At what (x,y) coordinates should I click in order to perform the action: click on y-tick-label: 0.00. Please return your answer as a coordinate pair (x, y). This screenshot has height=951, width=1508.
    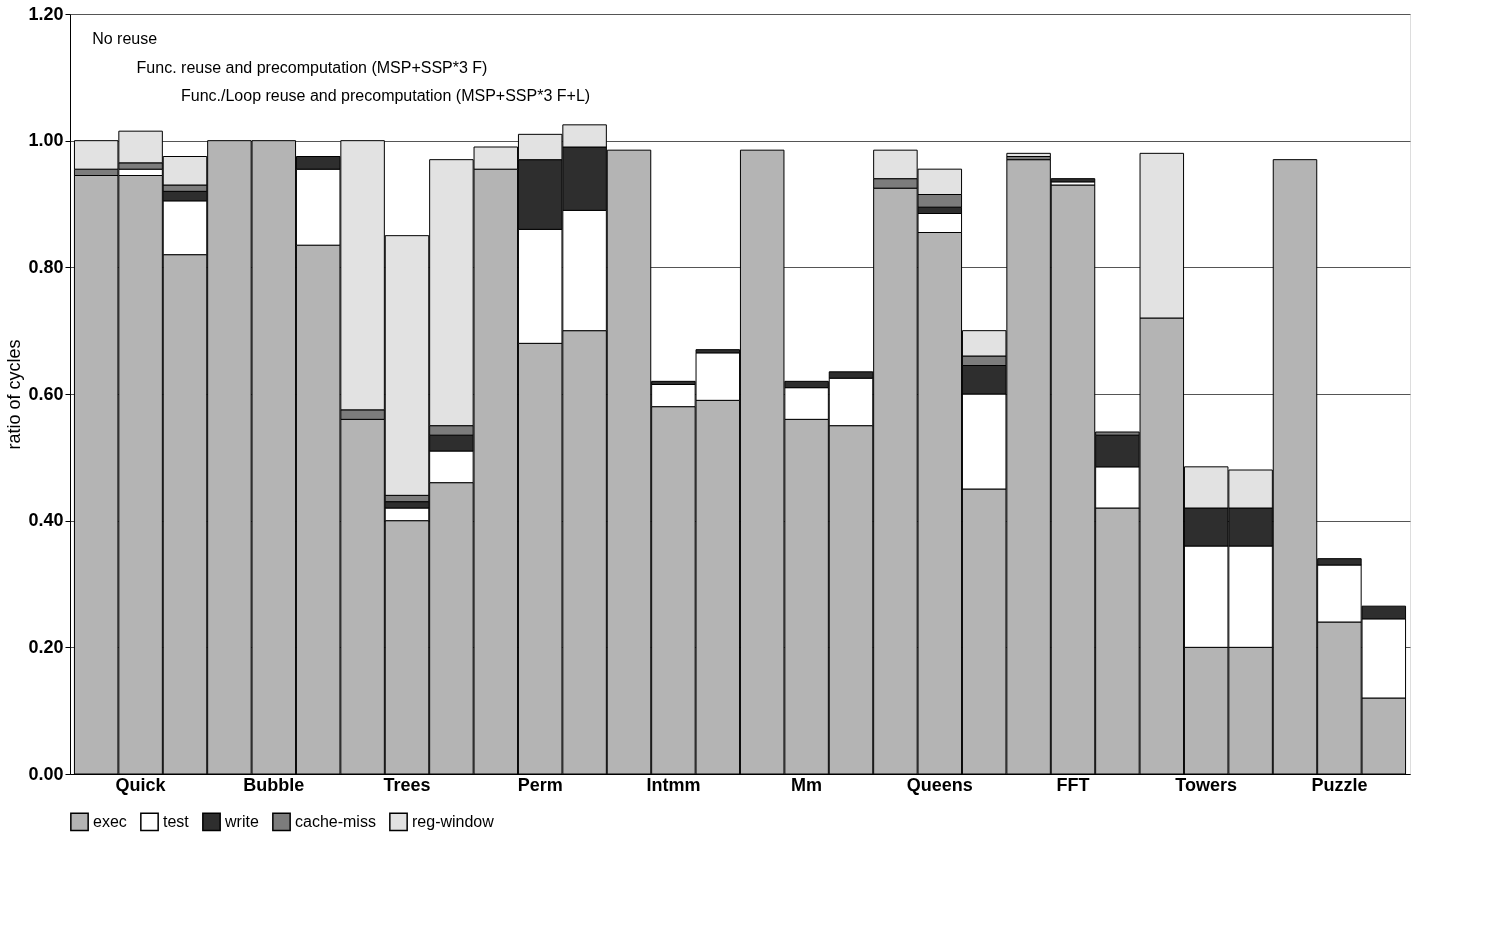
    Looking at the image, I should click on (46, 773).